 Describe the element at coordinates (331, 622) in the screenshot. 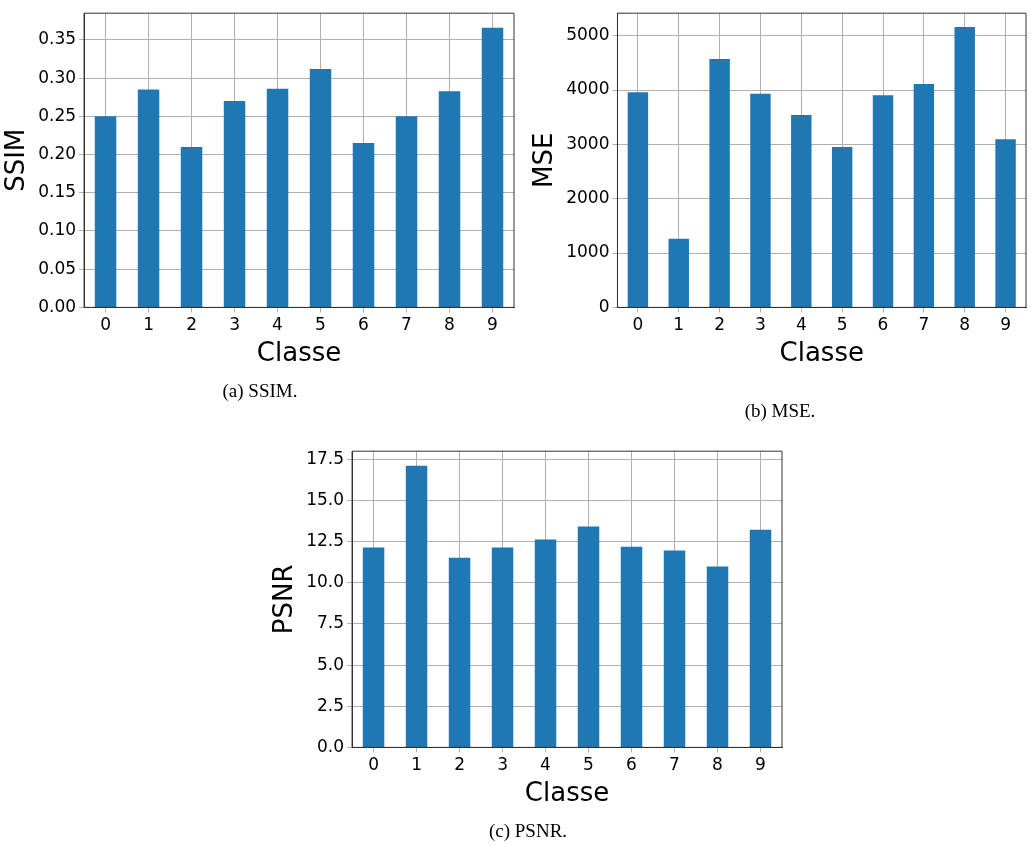

I see `y-tick-label: 7.5` at that location.